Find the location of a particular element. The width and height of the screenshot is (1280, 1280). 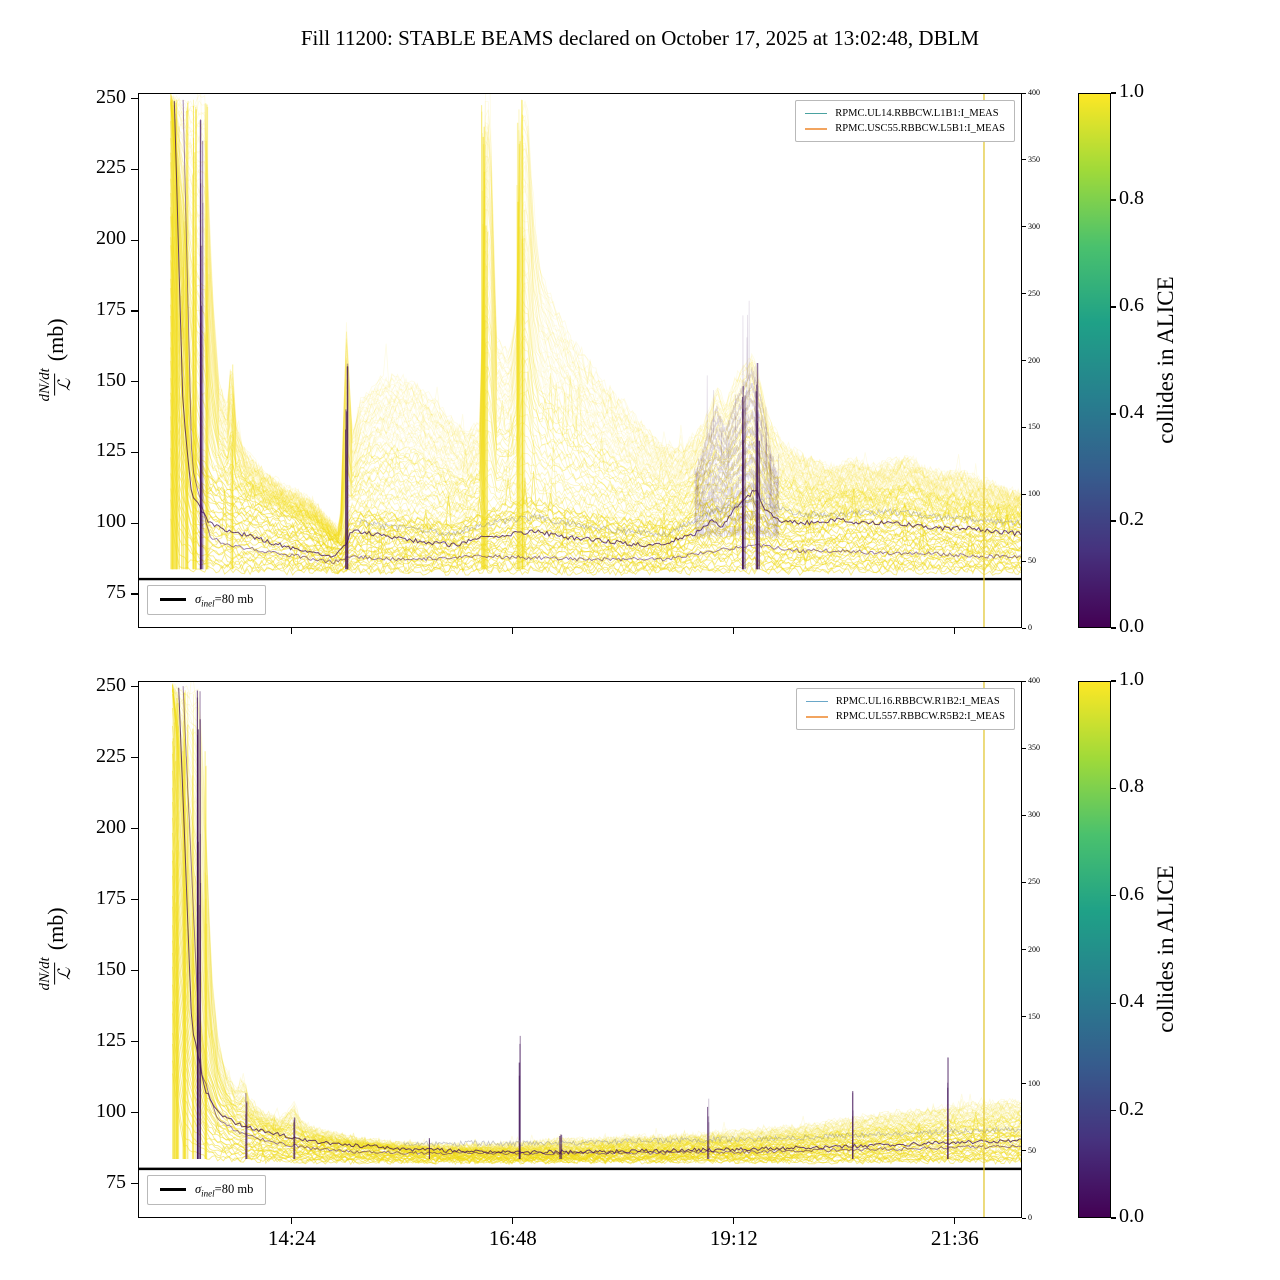

y-tick-label: 100 is located at coordinates (111, 521).